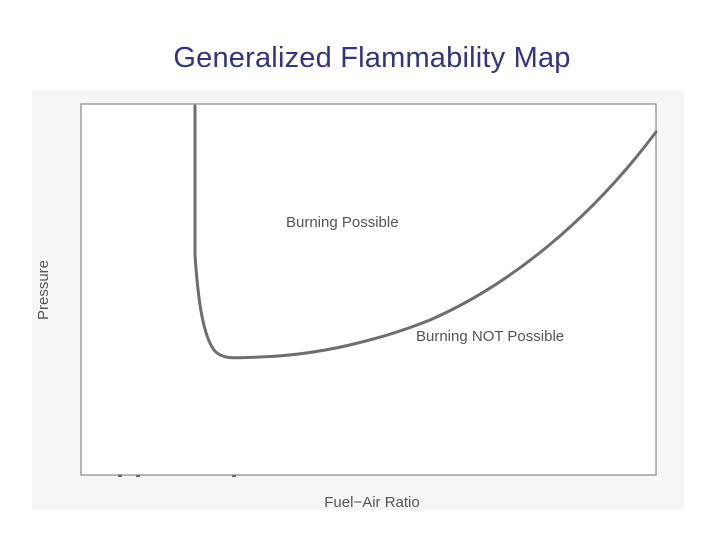 The width and height of the screenshot is (720, 540). What do you see at coordinates (490, 336) in the screenshot?
I see `region-label-burning-not-possible: Burning NOT Possible` at bounding box center [490, 336].